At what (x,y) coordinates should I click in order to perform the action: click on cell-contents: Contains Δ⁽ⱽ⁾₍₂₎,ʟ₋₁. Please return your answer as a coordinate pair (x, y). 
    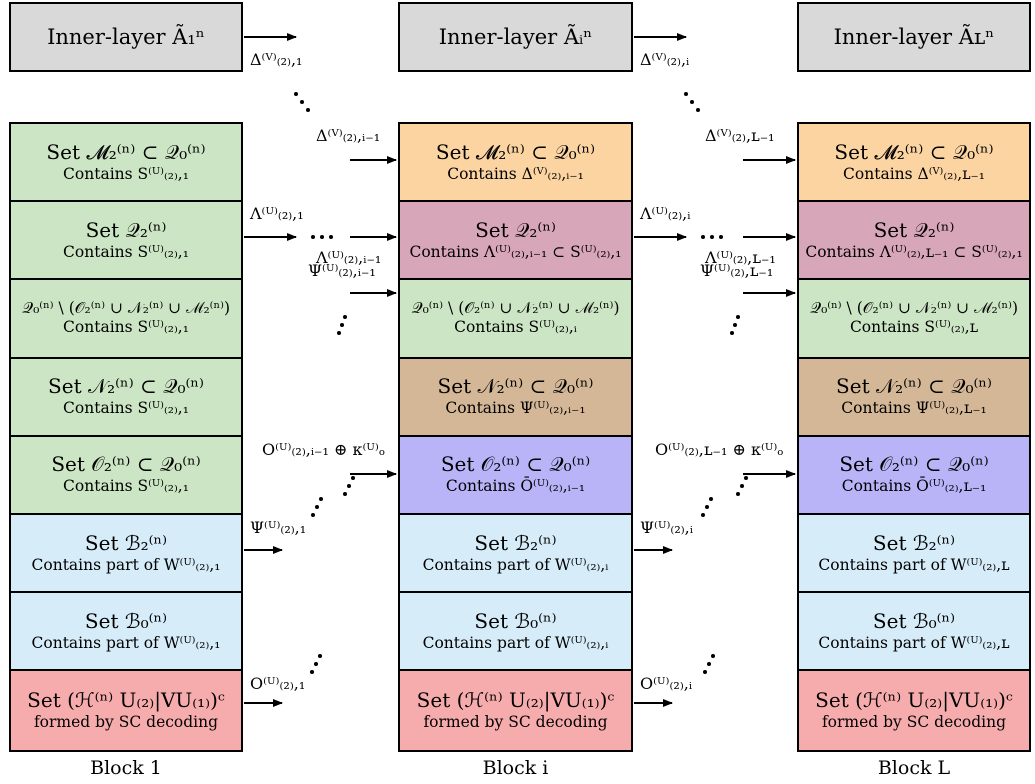
    Looking at the image, I should click on (914, 173).